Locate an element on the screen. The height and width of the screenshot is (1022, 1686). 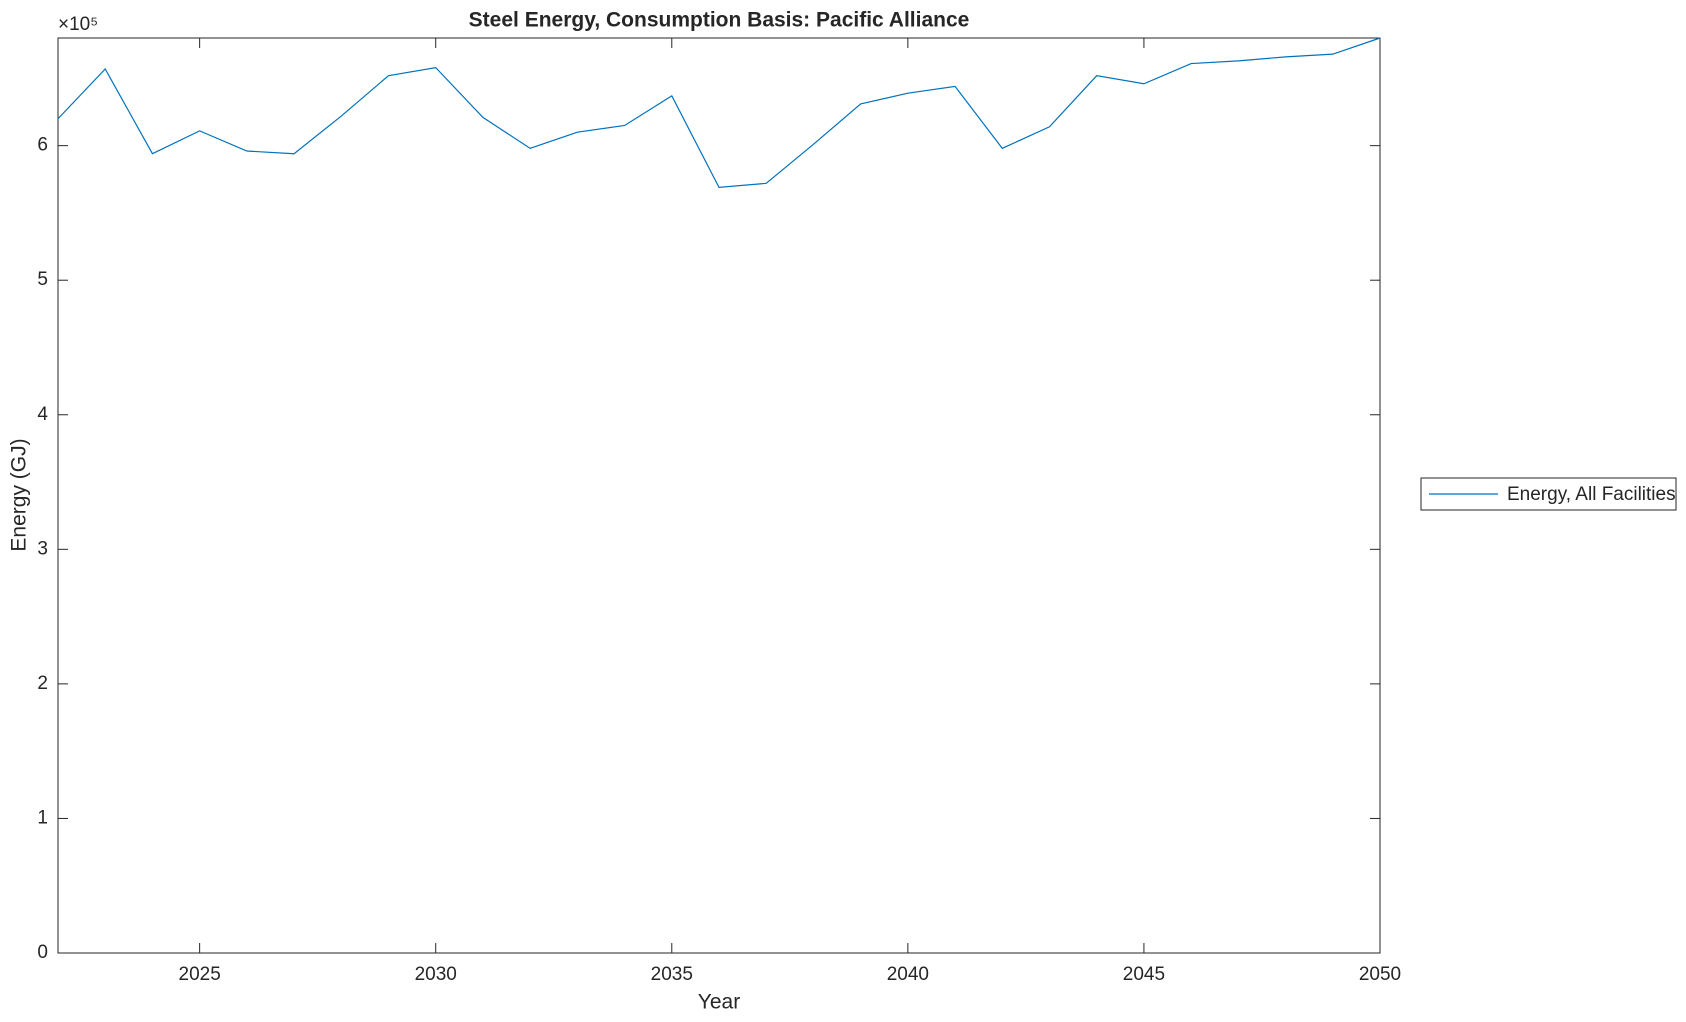
y-axis-label: Energy (GJ) is located at coordinates (19, 494).